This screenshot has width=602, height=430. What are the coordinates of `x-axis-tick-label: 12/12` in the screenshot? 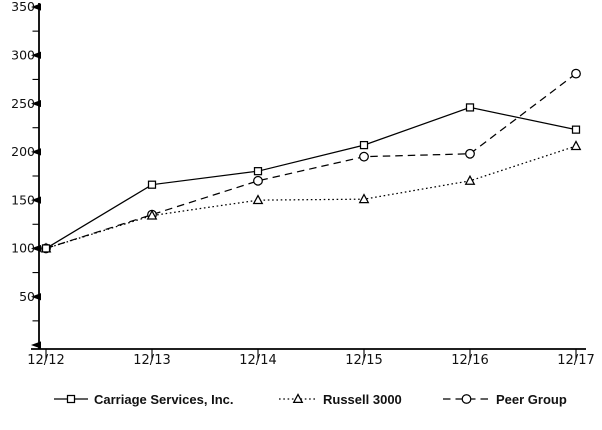 It's located at (45, 360).